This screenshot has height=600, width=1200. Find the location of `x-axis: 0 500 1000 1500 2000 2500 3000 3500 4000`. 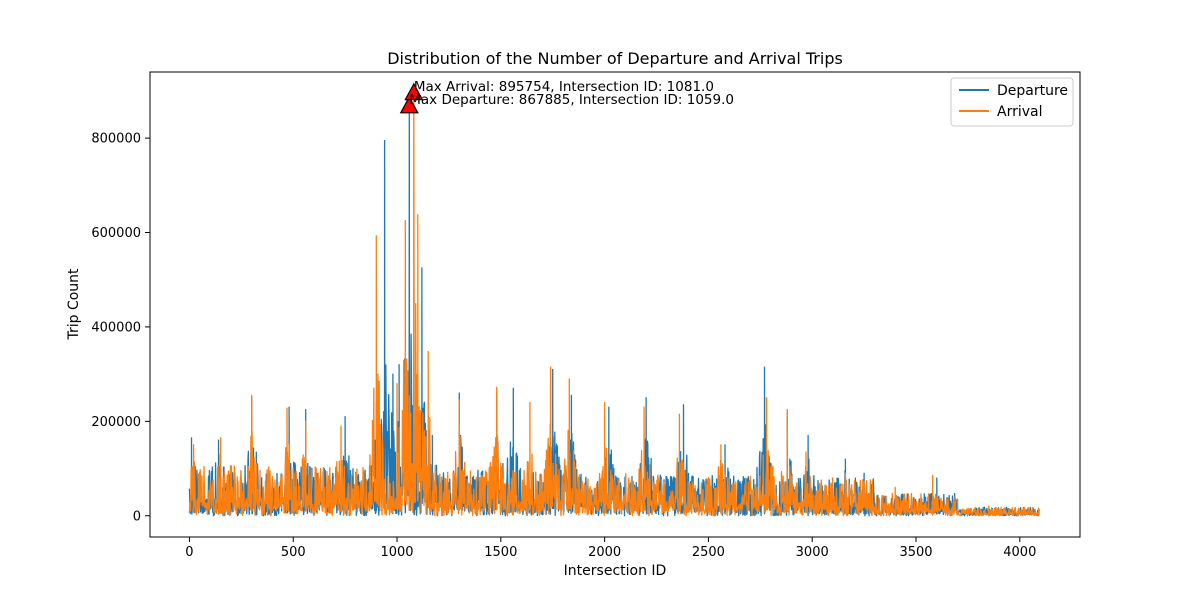

x-axis: 0 500 1000 1500 2000 2500 3000 3500 4000 is located at coordinates (610, 548).